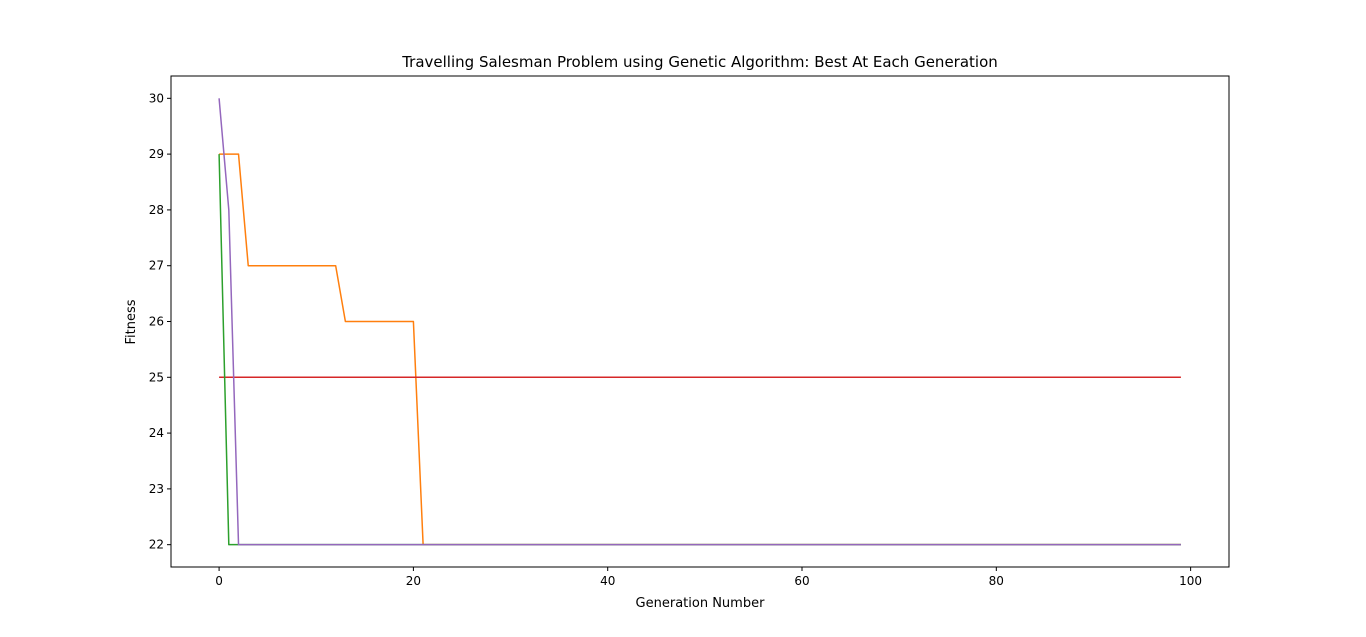 Image resolution: width=1366 pixels, height=637 pixels. What do you see at coordinates (156, 377) in the screenshot?
I see `y-tick-label: 25` at bounding box center [156, 377].